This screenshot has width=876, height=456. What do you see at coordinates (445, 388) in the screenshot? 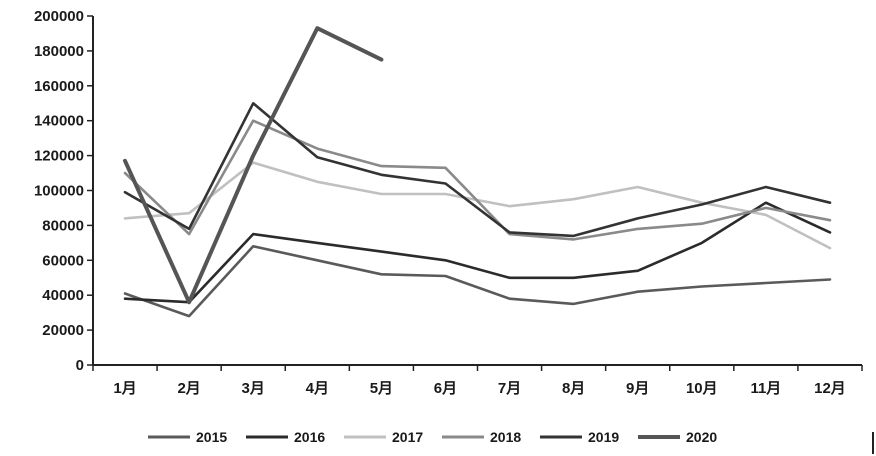
I see `x-tick-label: 6月` at bounding box center [445, 388].